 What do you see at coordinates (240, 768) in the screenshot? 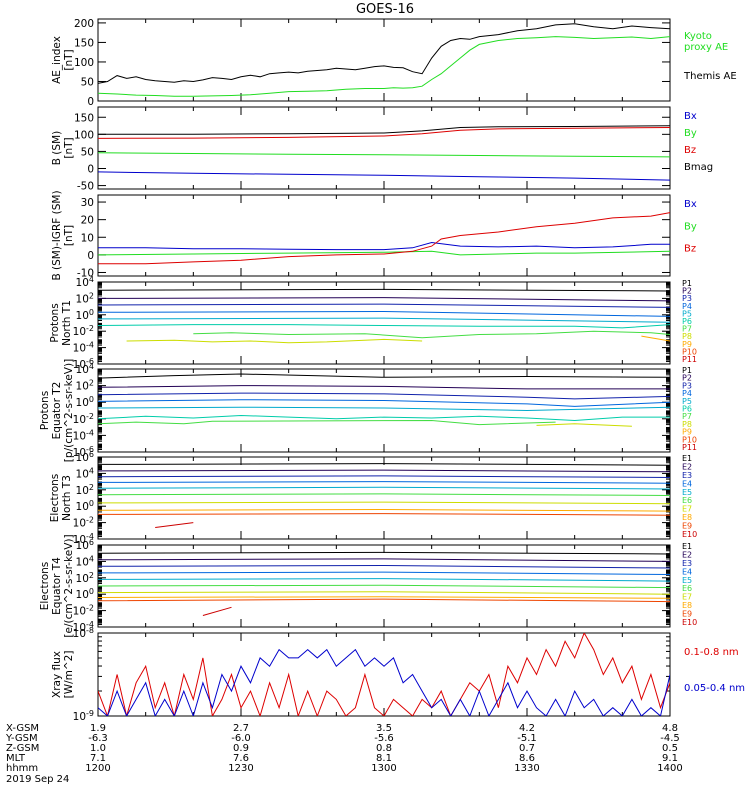
I see `x-value: 1230` at bounding box center [240, 768].